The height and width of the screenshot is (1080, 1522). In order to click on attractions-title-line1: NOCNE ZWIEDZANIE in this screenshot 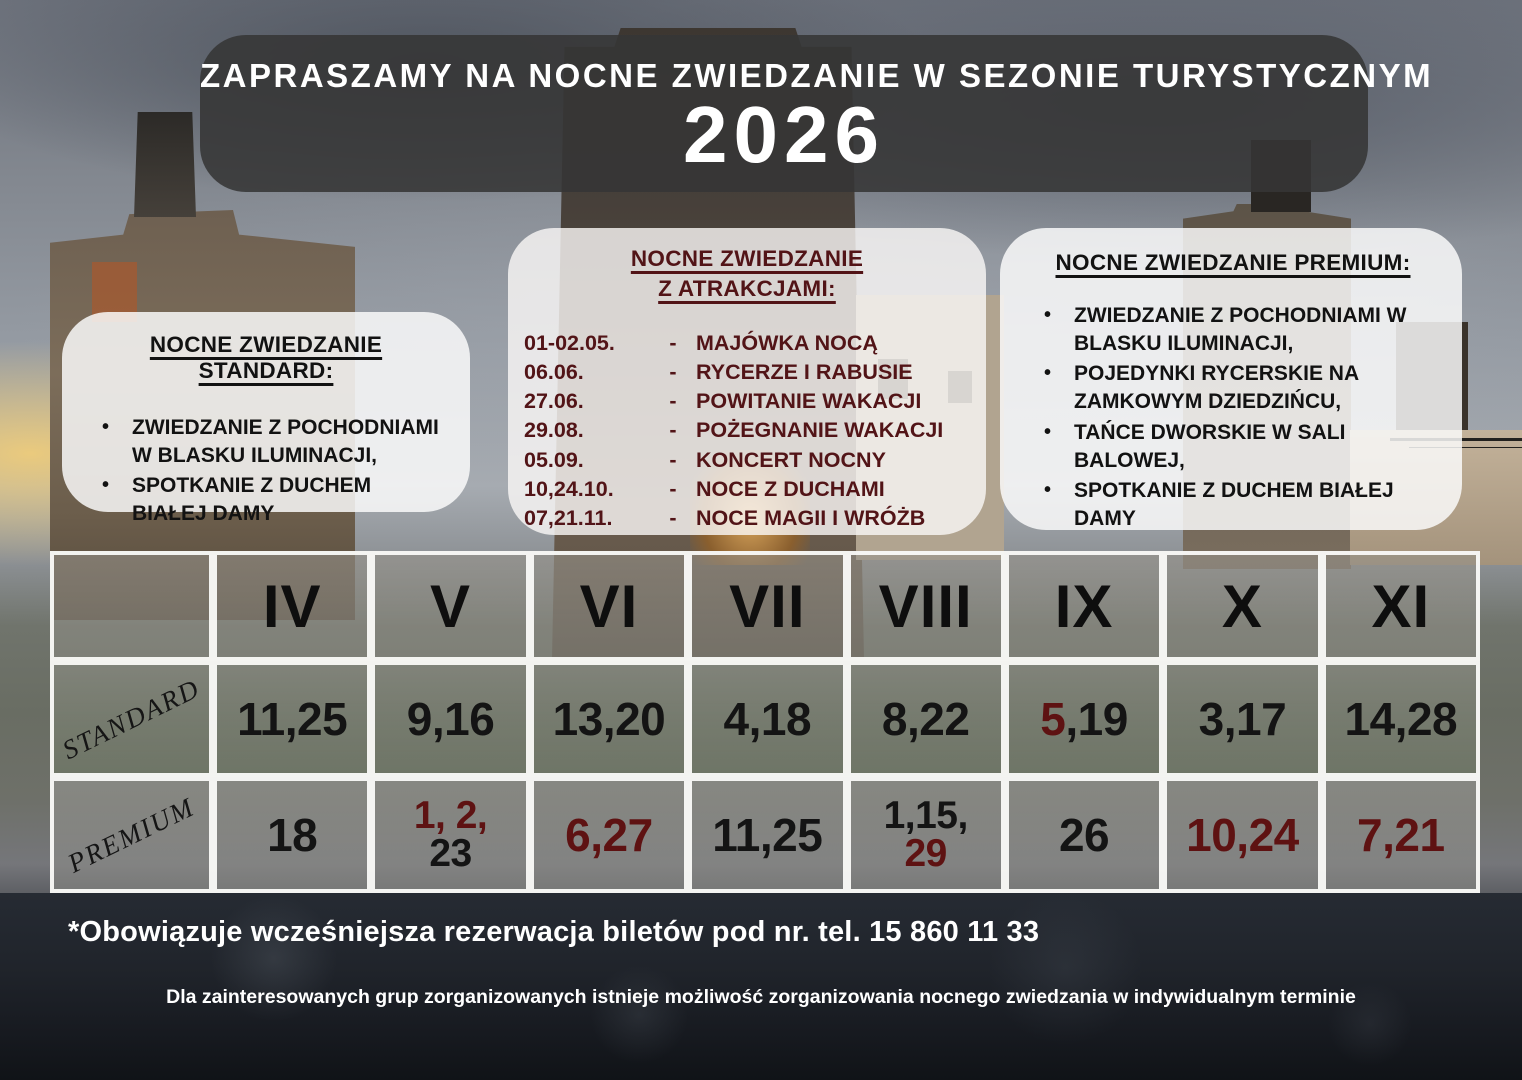, I will do `click(747, 258)`.